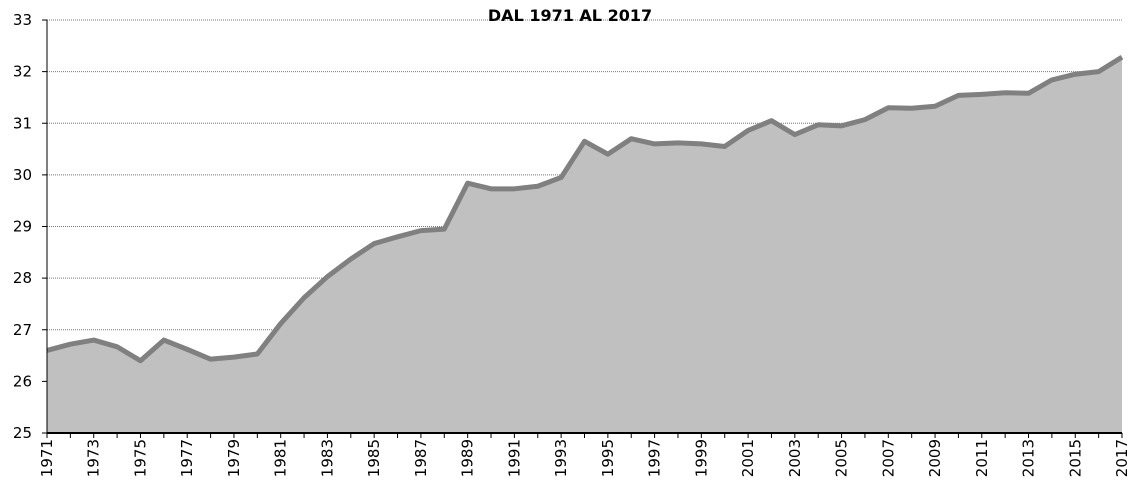 The width and height of the screenshot is (1133, 492). I want to click on x-tick-label: 1971, so click(47, 458).